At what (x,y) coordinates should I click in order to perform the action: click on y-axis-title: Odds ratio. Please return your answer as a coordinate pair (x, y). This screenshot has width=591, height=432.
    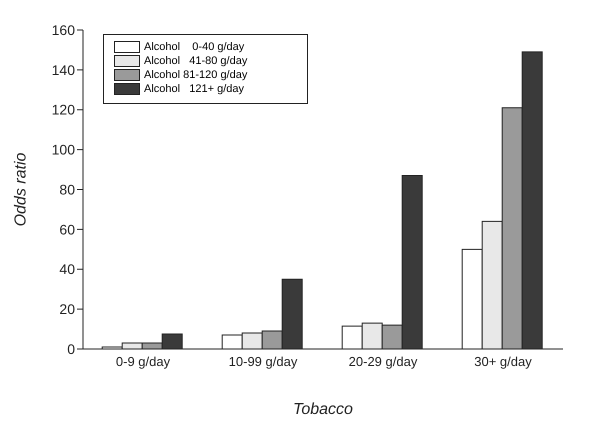
    Looking at the image, I should click on (21, 189).